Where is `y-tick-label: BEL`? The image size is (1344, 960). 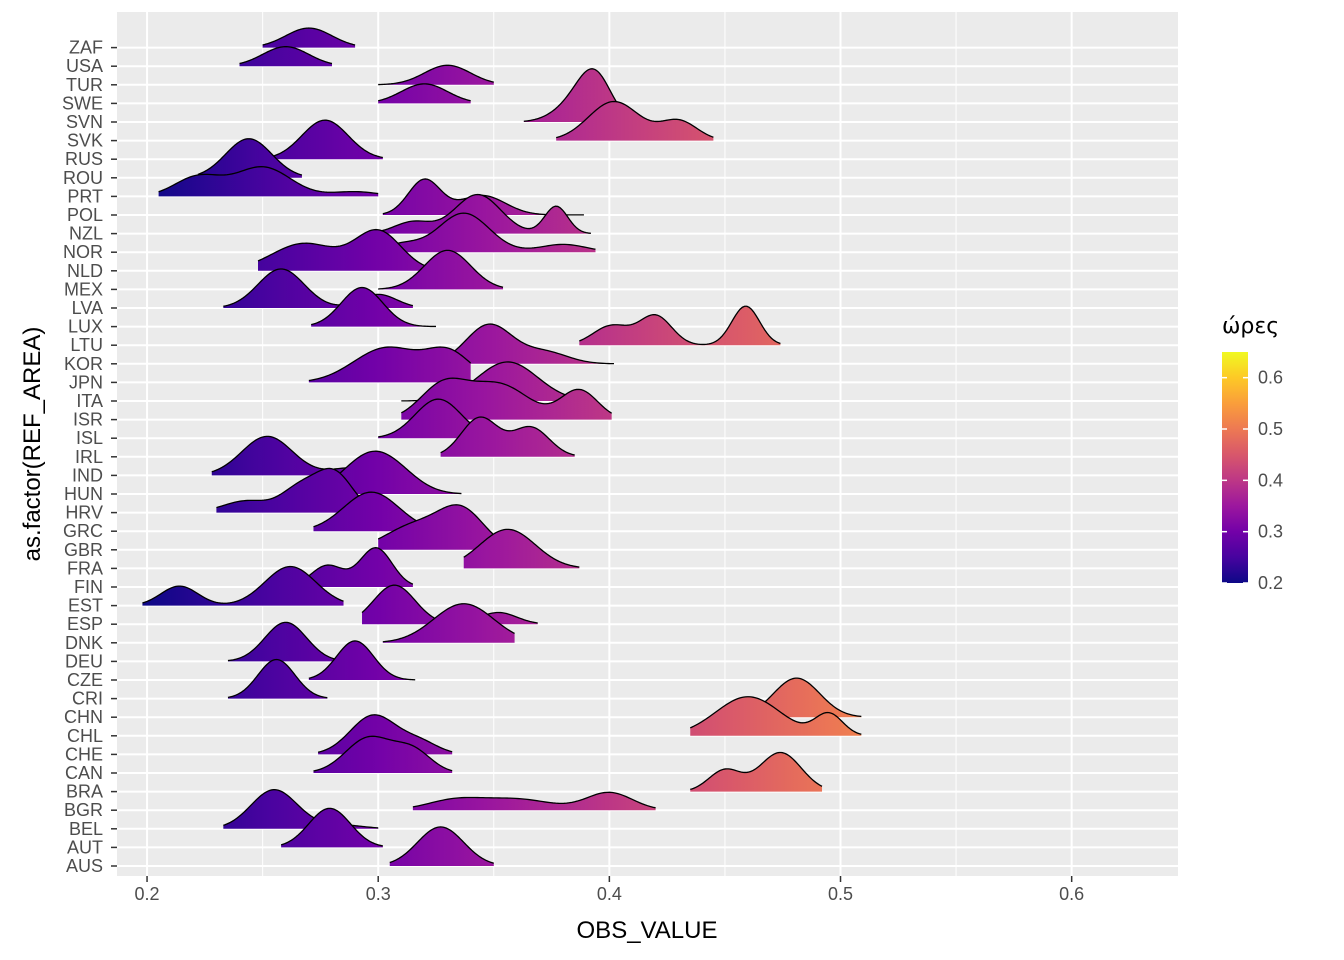
y-tick-label: BEL is located at coordinates (86, 829).